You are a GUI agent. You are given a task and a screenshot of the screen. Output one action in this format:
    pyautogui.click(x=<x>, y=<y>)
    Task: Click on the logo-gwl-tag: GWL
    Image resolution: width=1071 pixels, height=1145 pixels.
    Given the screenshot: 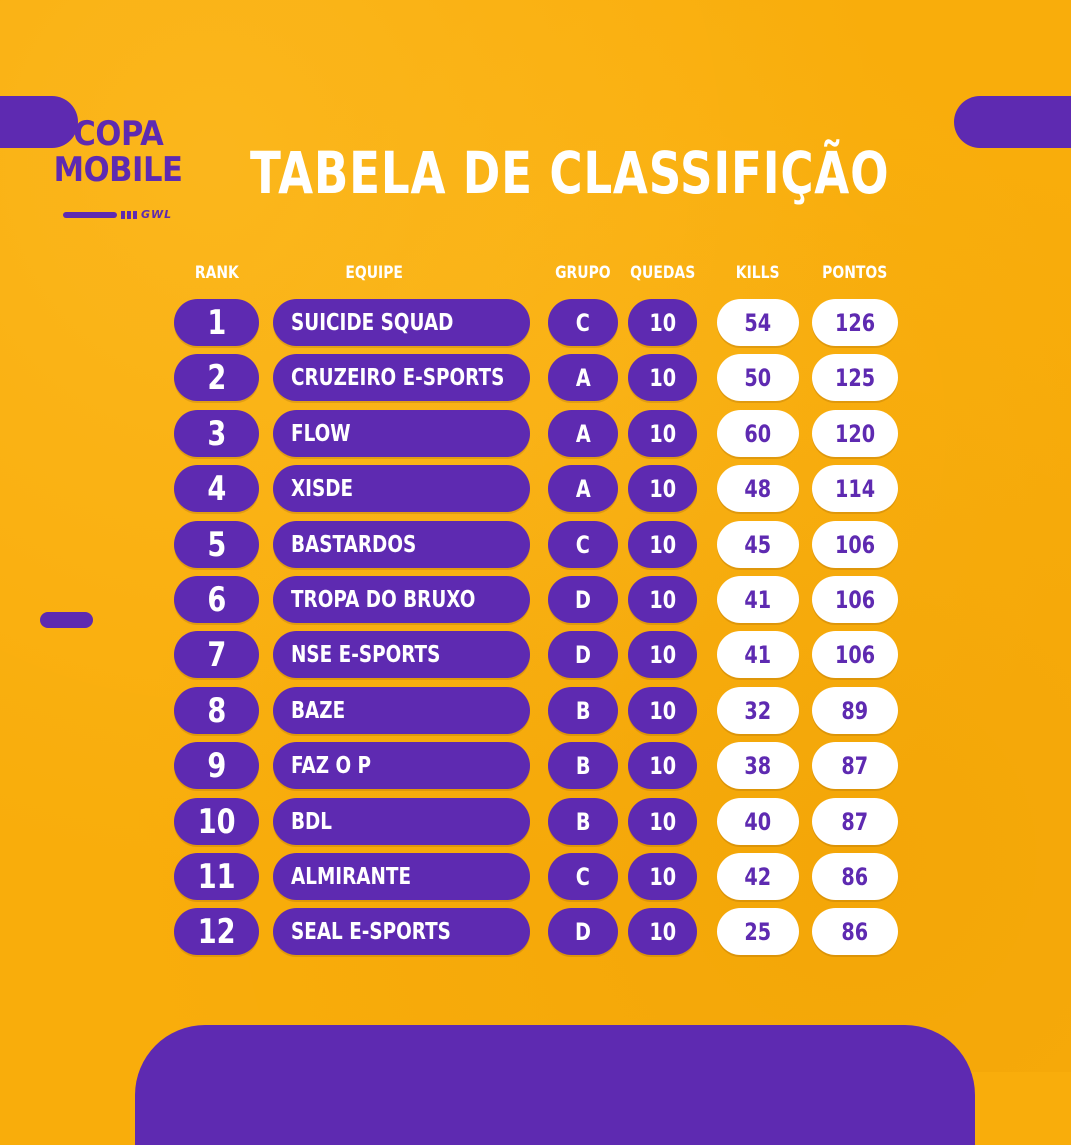 What is the action you would take?
    pyautogui.click(x=157, y=214)
    